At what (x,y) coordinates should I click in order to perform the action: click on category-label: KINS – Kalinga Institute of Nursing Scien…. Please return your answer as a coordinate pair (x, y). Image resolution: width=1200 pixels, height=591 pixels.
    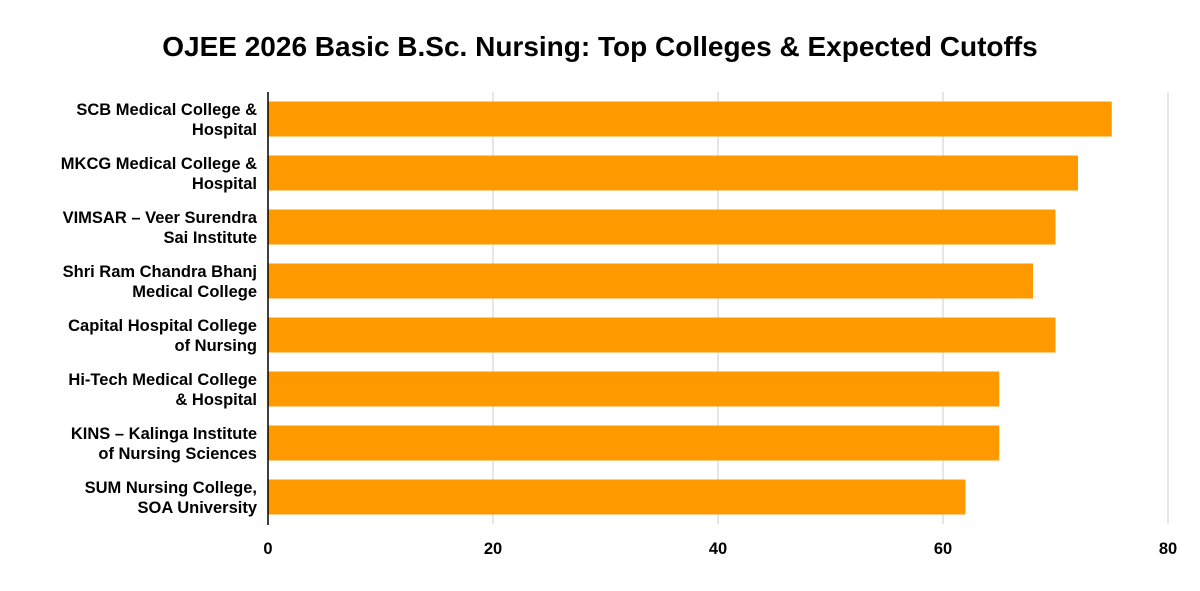
    Looking at the image, I should click on (164, 444).